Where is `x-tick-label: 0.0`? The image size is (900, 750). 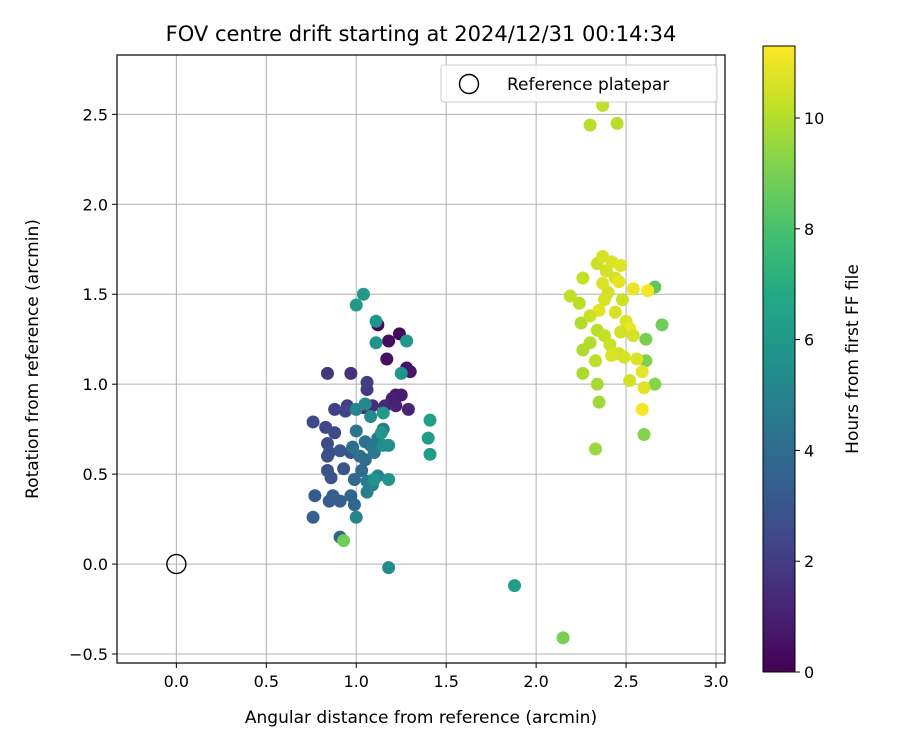 x-tick-label: 0.0 is located at coordinates (176, 681).